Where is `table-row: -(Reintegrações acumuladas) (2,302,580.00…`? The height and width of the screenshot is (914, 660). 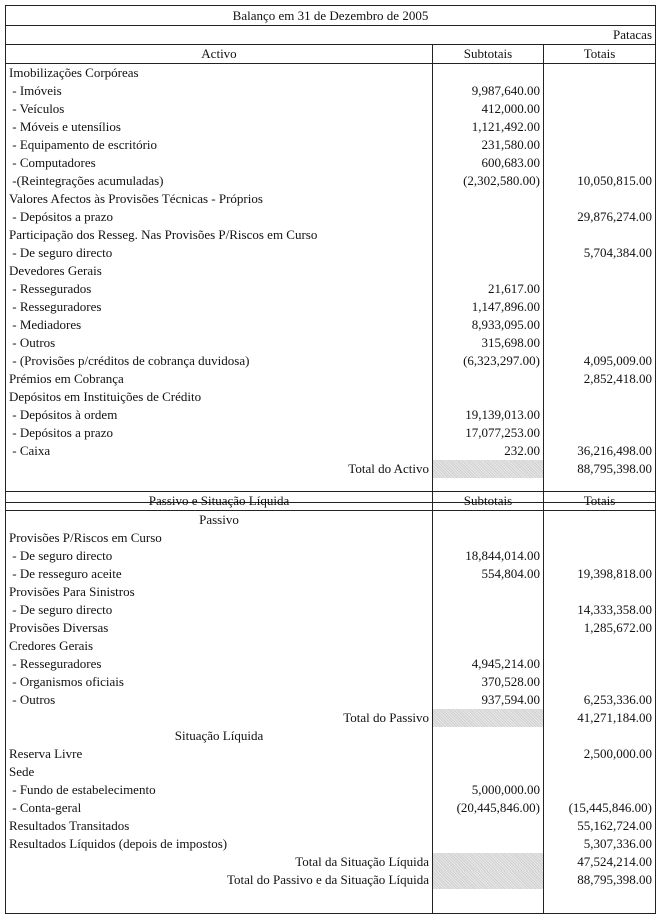
table-row: -(Reintegrações acumuladas) (2,302,580.00… is located at coordinates (331, 181).